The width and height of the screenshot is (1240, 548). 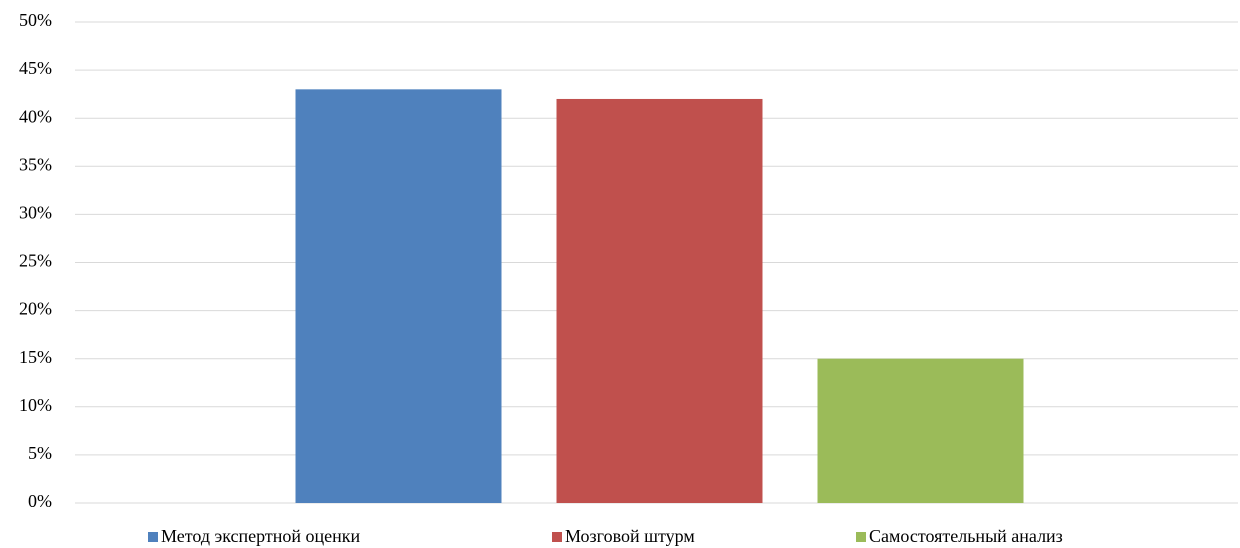 What do you see at coordinates (35, 20) in the screenshot?
I see `y-tick-label: 50%` at bounding box center [35, 20].